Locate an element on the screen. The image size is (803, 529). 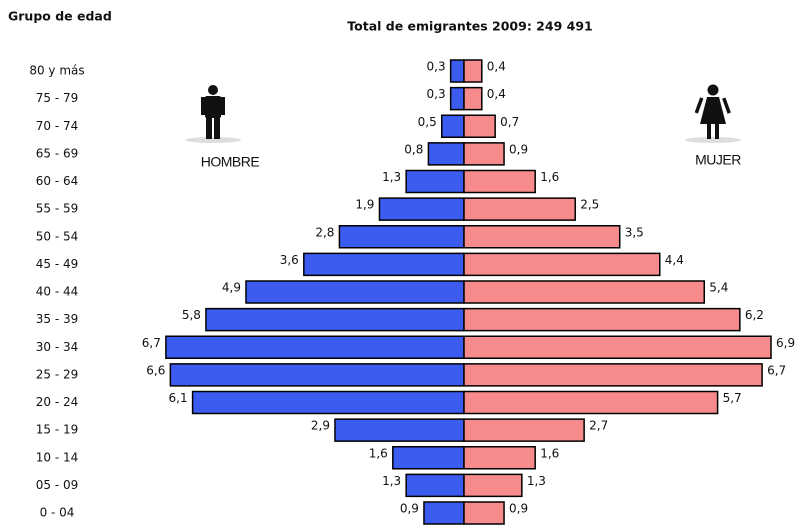
chart-title: Total de emigrantes 2009: 249 491 is located at coordinates (469, 26).